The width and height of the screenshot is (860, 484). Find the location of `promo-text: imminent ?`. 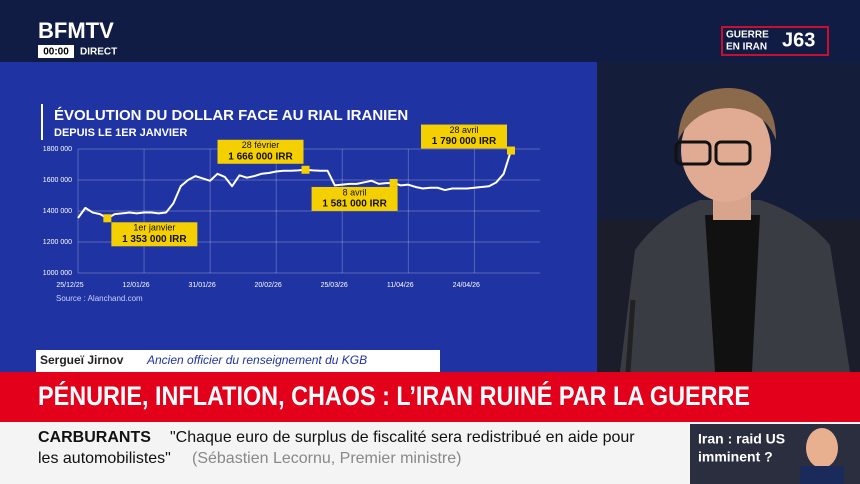

promo-text: imminent ? is located at coordinates (735, 457).